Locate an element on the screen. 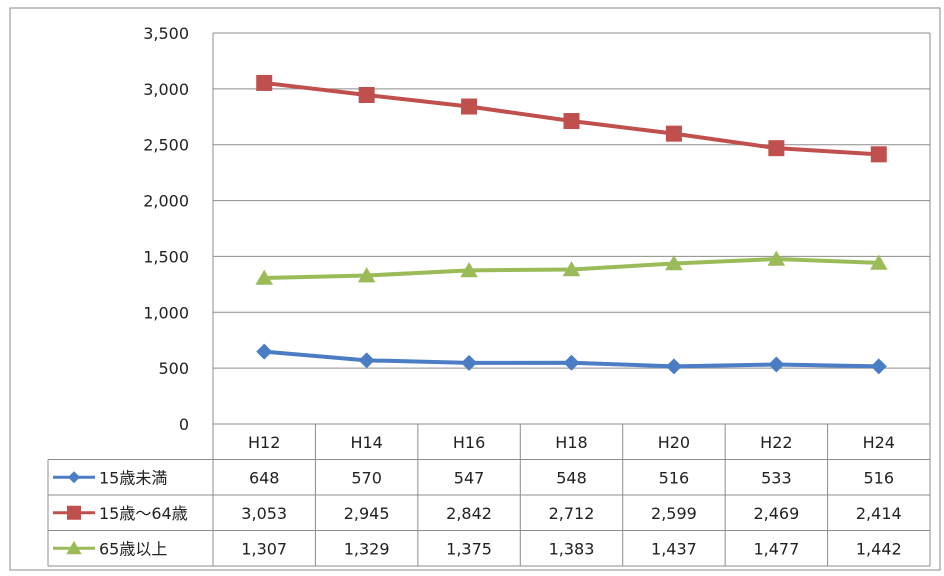  legend-entry: 15歳～64歳 is located at coordinates (143, 513).